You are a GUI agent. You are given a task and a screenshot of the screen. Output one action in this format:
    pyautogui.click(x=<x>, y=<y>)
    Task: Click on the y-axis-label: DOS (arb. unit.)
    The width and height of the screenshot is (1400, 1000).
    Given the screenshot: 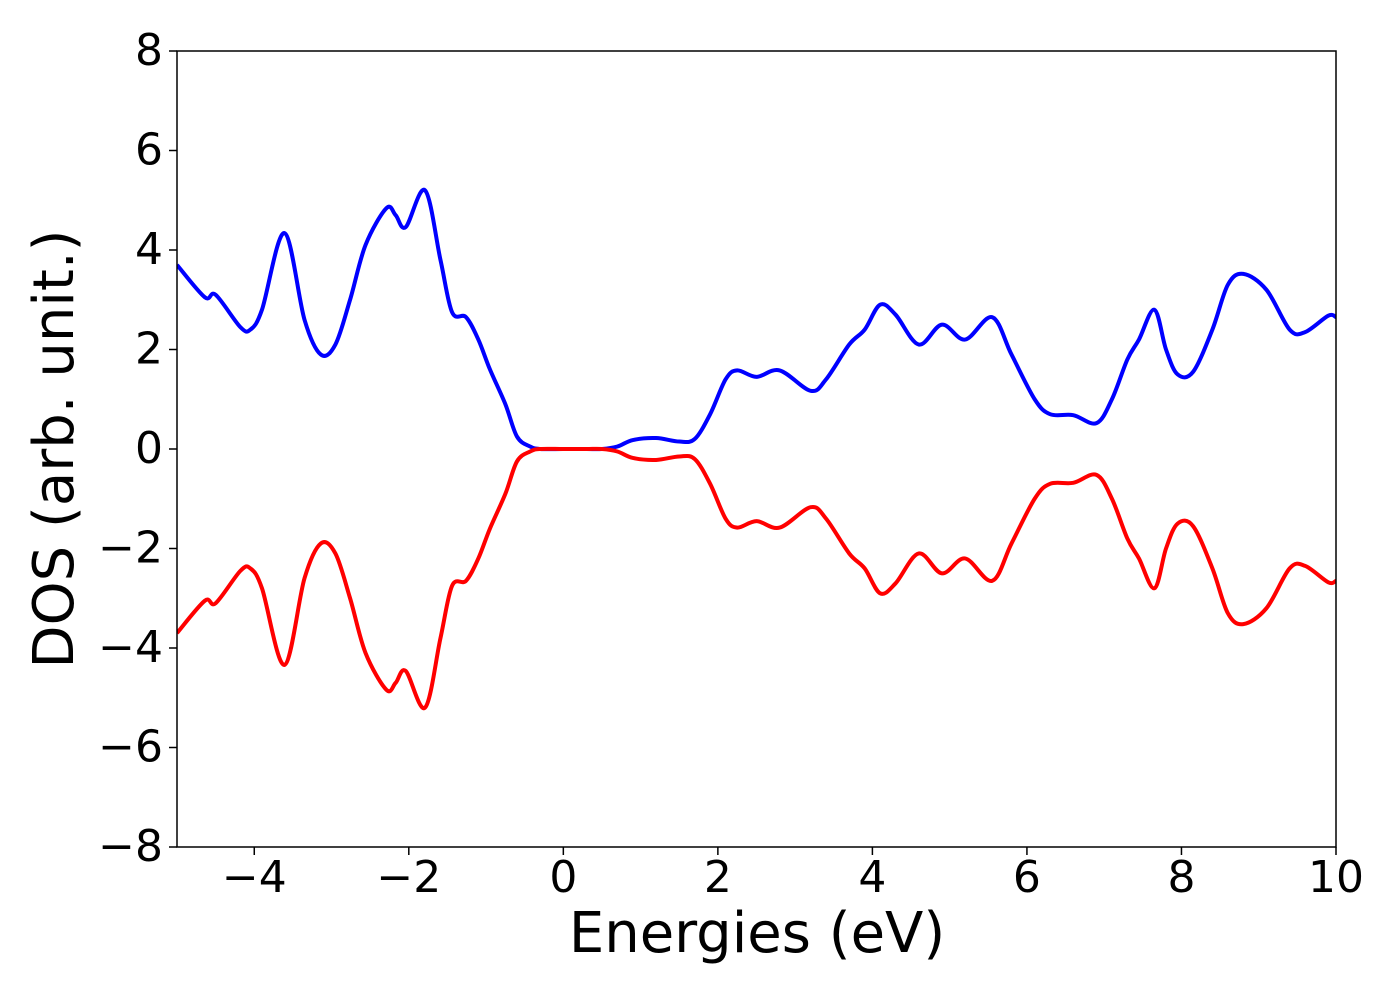 What is the action you would take?
    pyautogui.click(x=54, y=448)
    